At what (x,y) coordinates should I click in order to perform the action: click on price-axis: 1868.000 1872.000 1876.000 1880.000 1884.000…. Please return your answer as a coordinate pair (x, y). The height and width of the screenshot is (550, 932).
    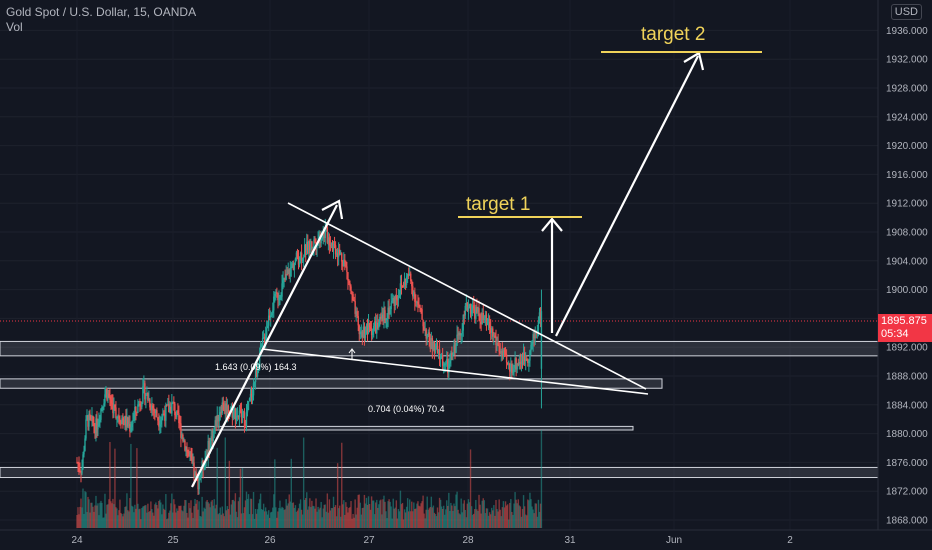
    Looking at the image, I should click on (904, 275).